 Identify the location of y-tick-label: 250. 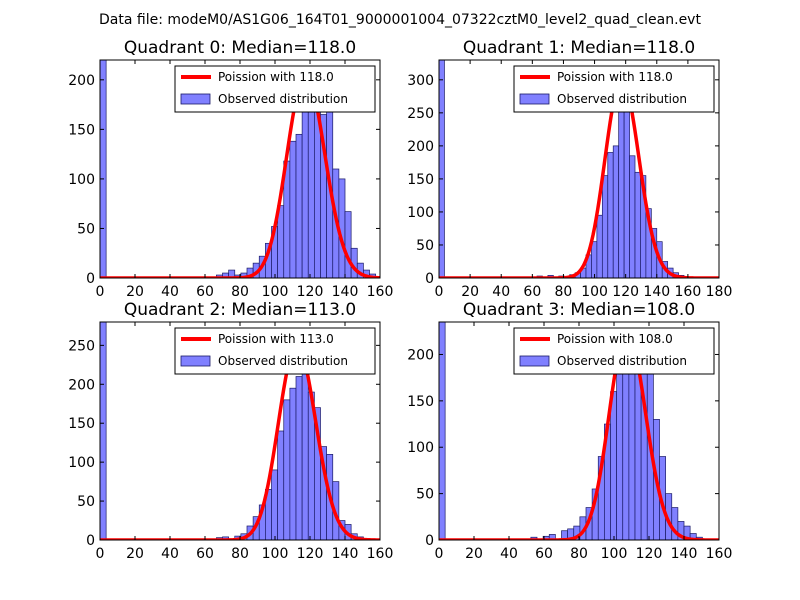
(420, 114).